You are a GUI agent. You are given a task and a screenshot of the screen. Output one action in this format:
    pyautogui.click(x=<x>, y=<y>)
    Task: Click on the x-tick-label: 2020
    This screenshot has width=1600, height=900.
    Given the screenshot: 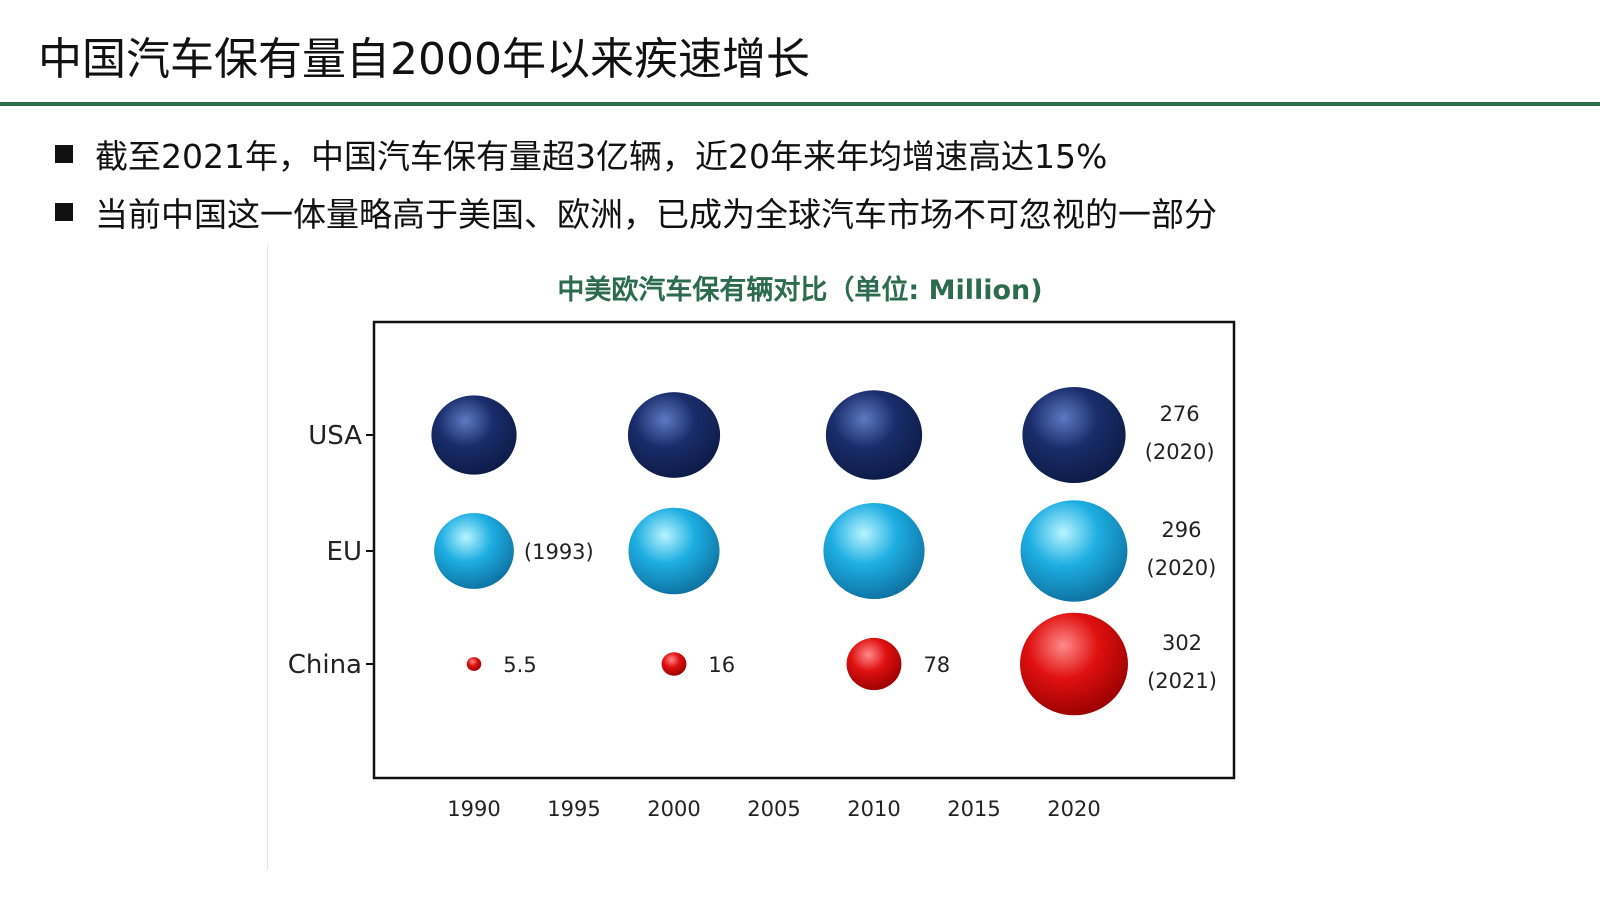 What is the action you would take?
    pyautogui.click(x=1073, y=809)
    